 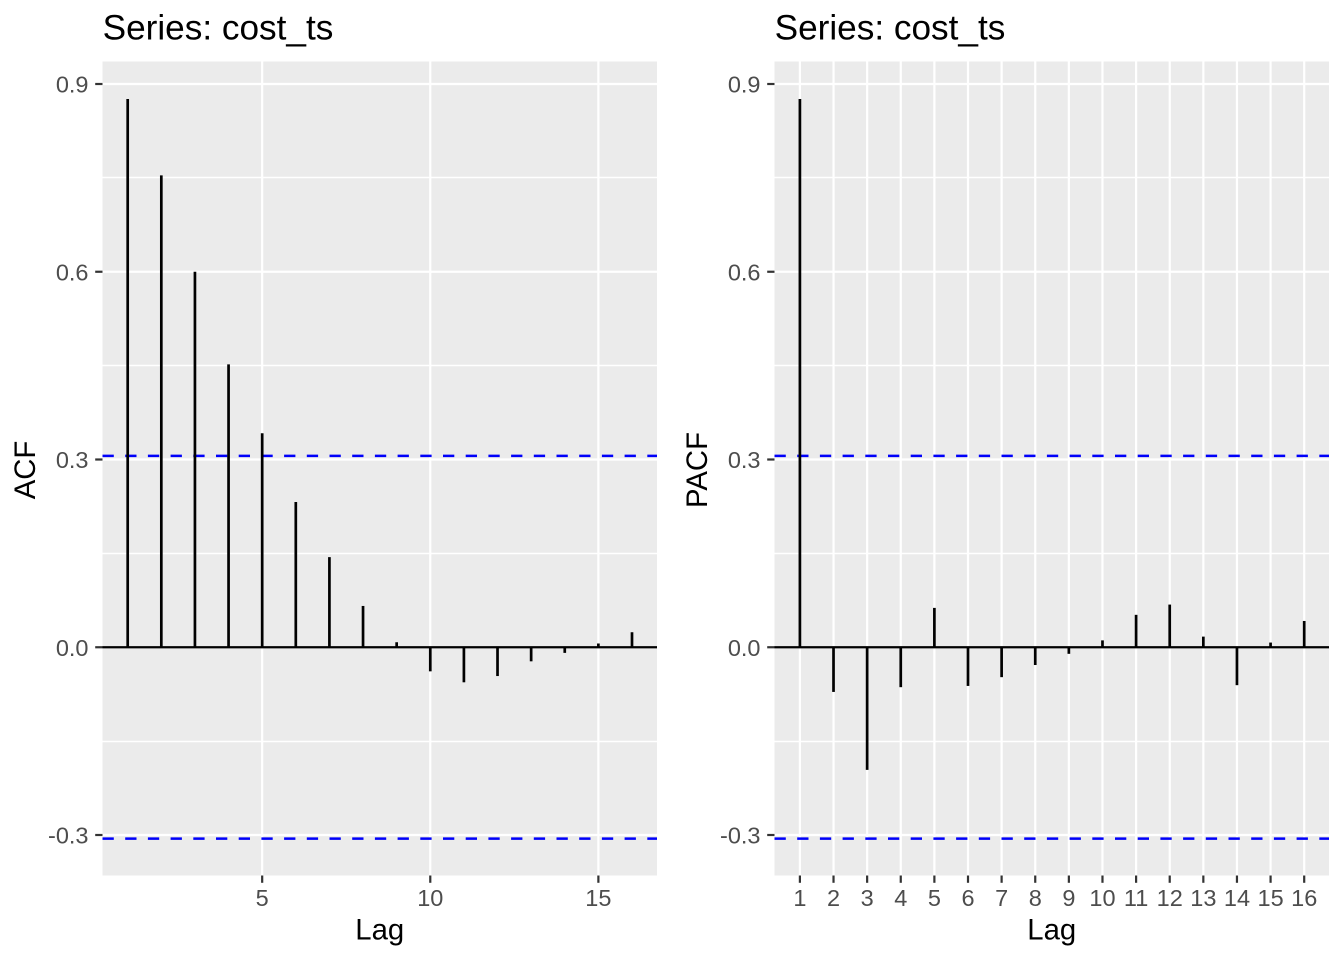 What do you see at coordinates (967, 898) in the screenshot?
I see `svg-text: 6` at bounding box center [967, 898].